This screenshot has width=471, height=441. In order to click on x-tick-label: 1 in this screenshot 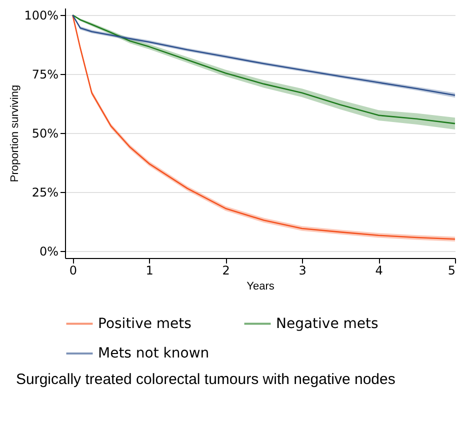, I will do `click(150, 271)`.